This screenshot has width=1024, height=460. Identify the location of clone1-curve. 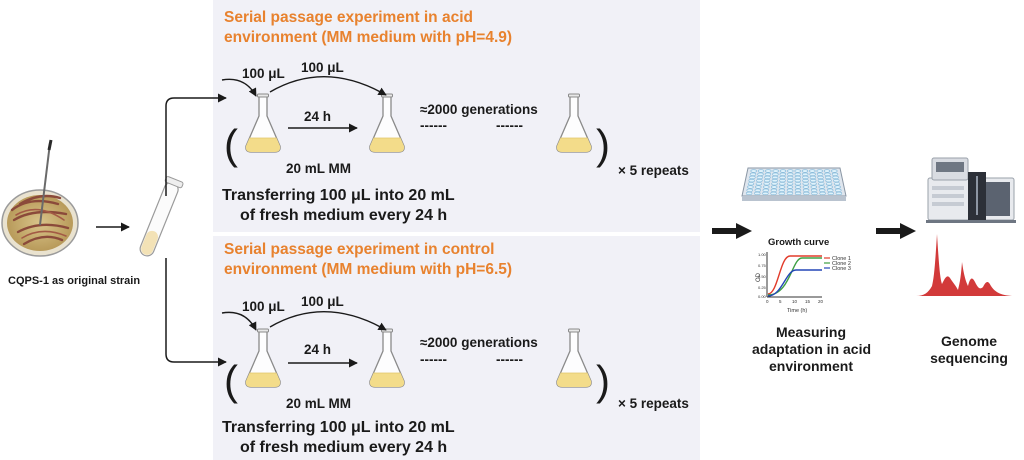
(794, 275).